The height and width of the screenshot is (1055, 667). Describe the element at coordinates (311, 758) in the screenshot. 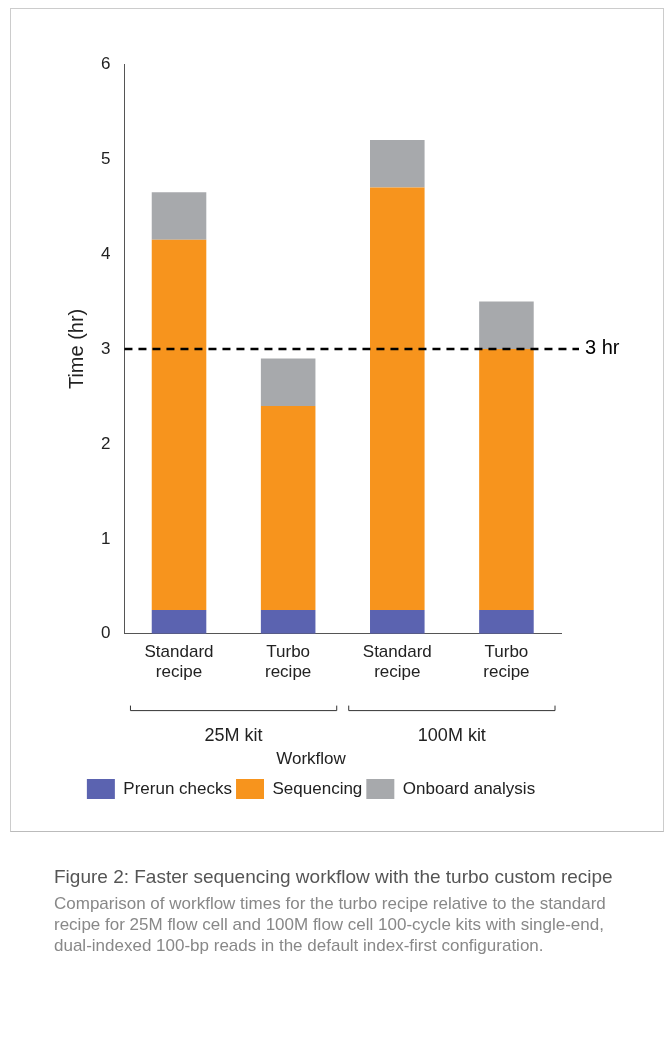

I see `legend-title: Workflow` at that location.